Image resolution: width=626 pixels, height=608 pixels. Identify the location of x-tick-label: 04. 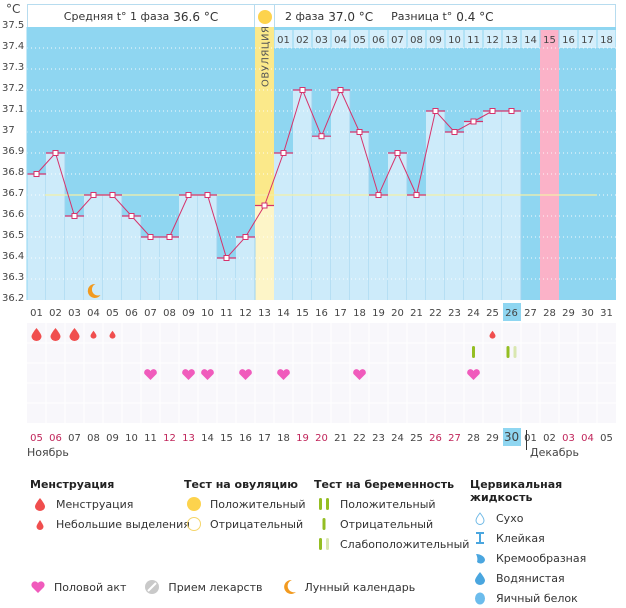
(93, 313).